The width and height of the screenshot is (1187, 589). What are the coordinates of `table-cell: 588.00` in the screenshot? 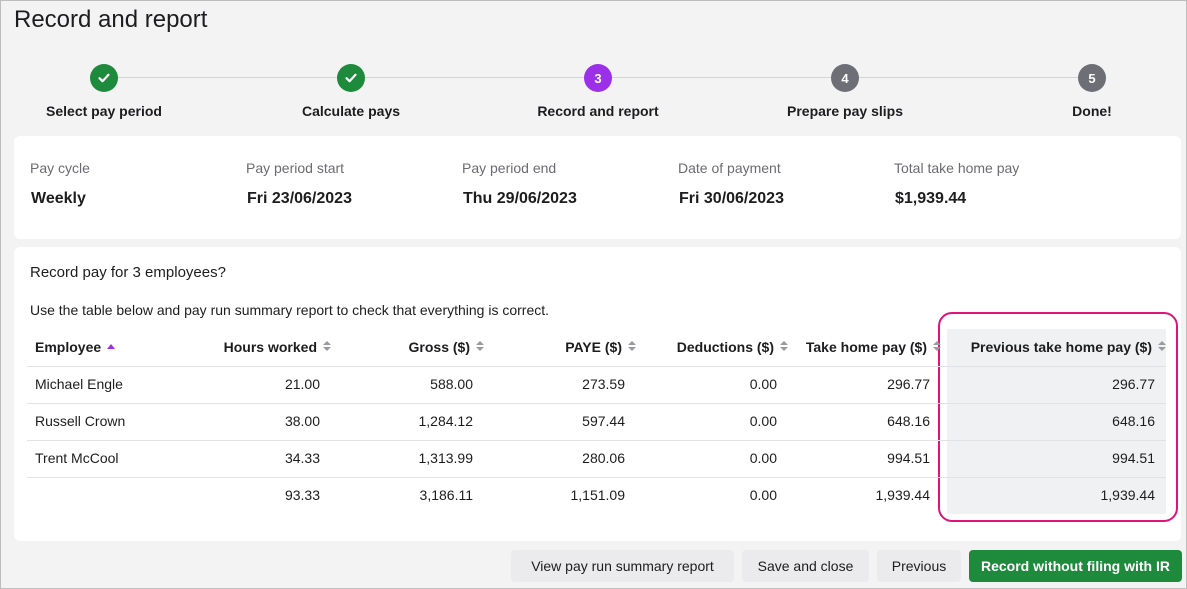 It's located at (451, 384).